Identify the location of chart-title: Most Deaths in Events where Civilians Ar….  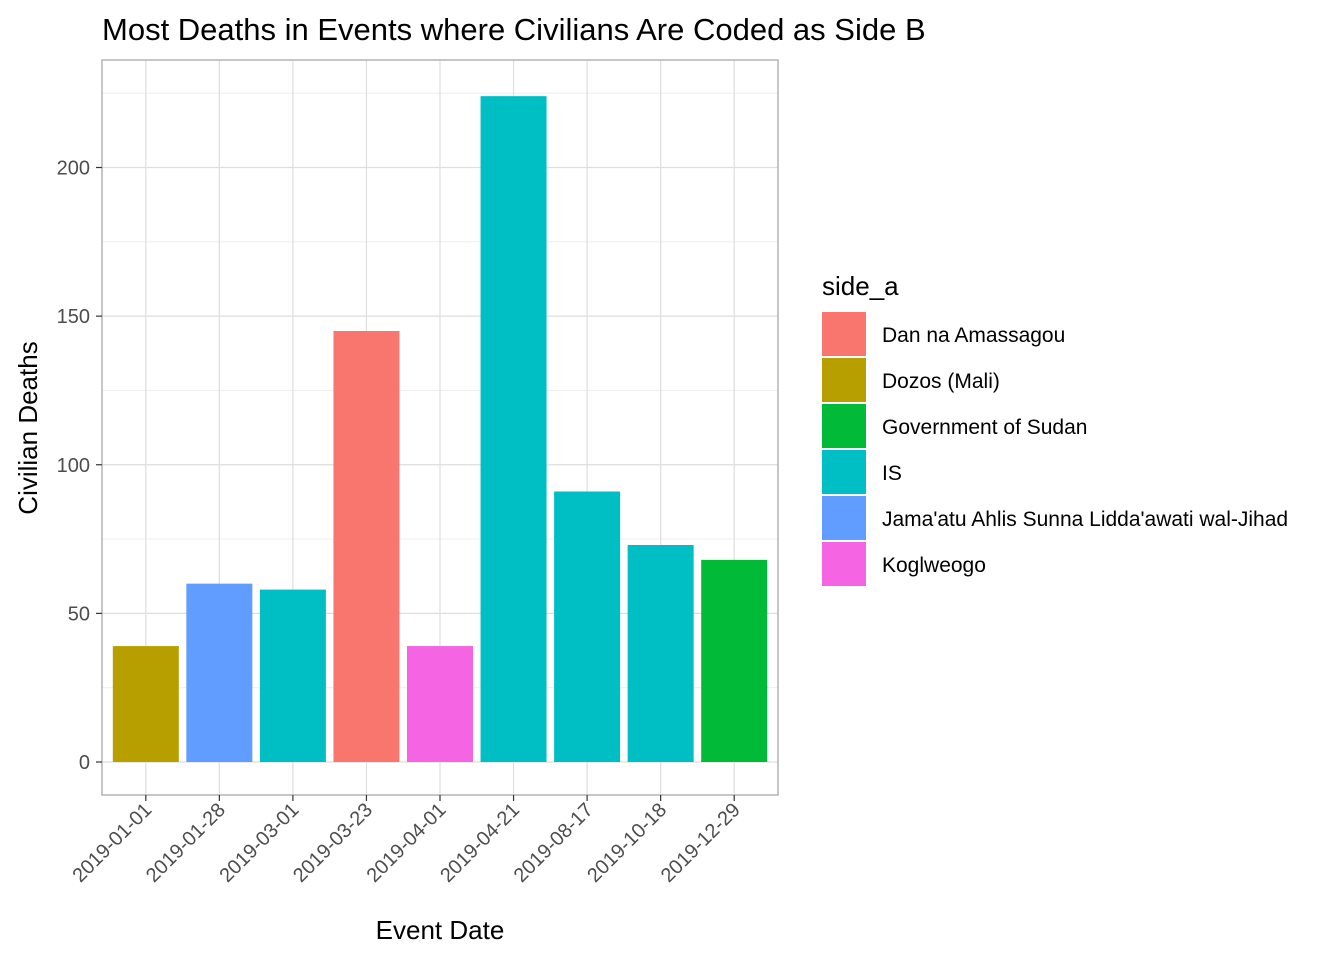
(514, 29).